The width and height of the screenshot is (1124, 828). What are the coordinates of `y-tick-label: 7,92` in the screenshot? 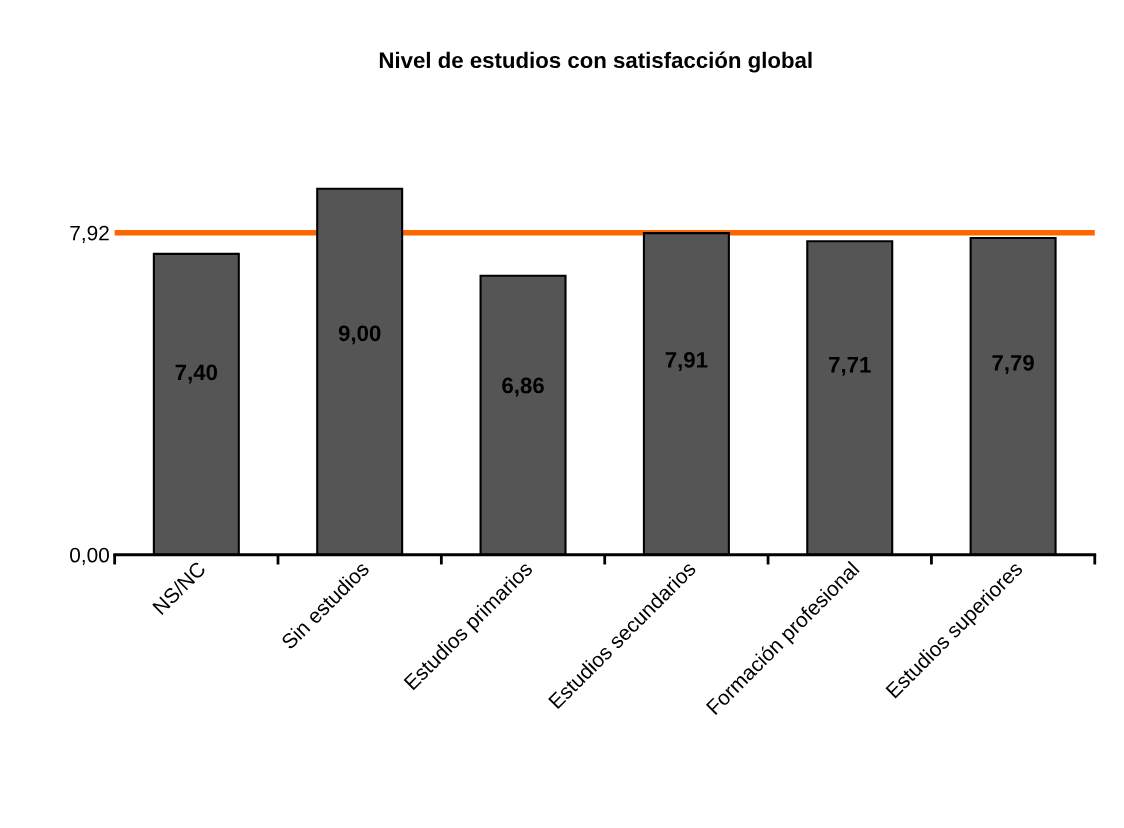 It's located at (89, 234).